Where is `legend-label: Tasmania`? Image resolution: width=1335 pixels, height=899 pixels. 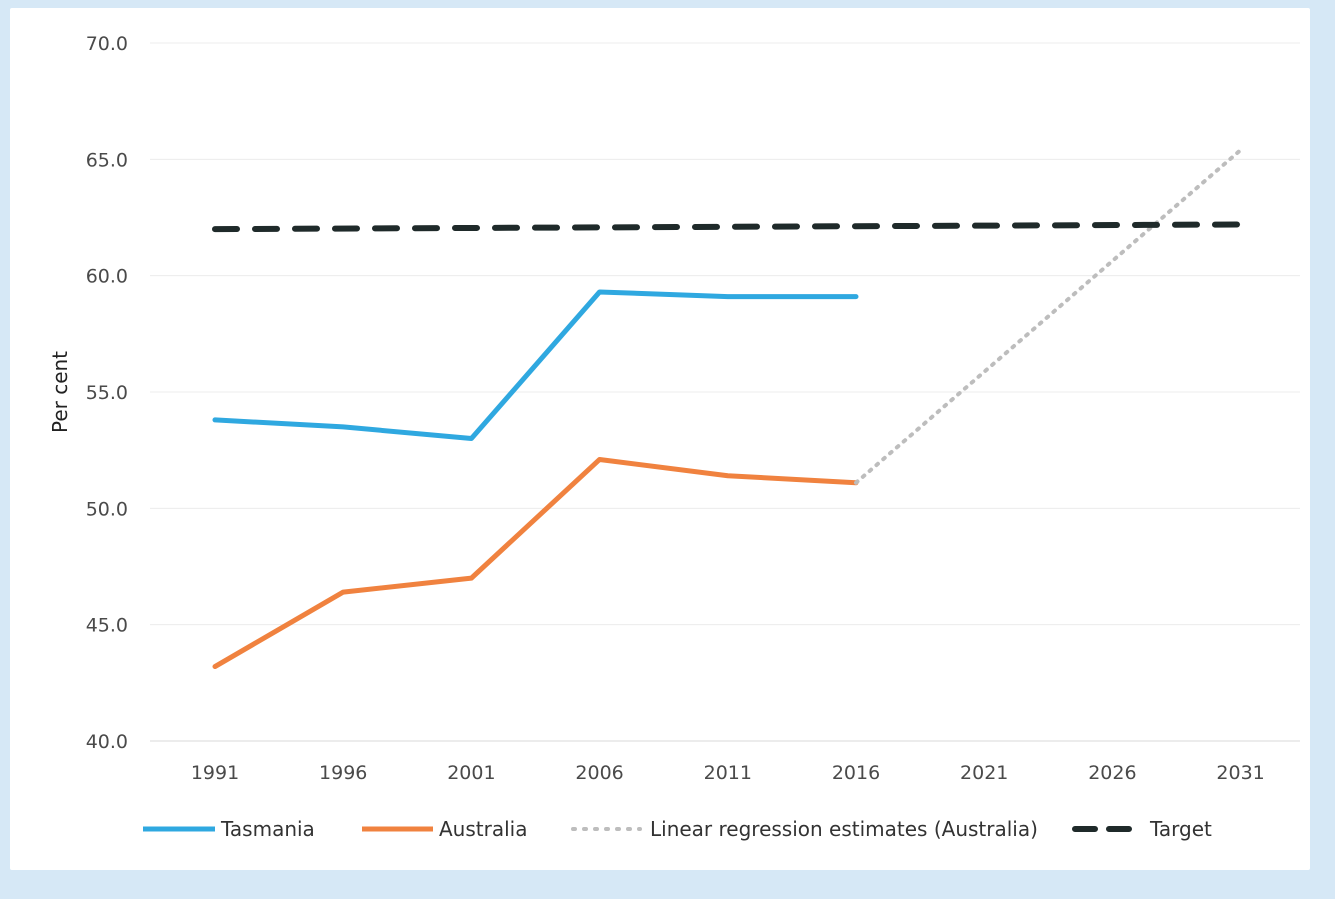
legend-label: Tasmania is located at coordinates (267, 829).